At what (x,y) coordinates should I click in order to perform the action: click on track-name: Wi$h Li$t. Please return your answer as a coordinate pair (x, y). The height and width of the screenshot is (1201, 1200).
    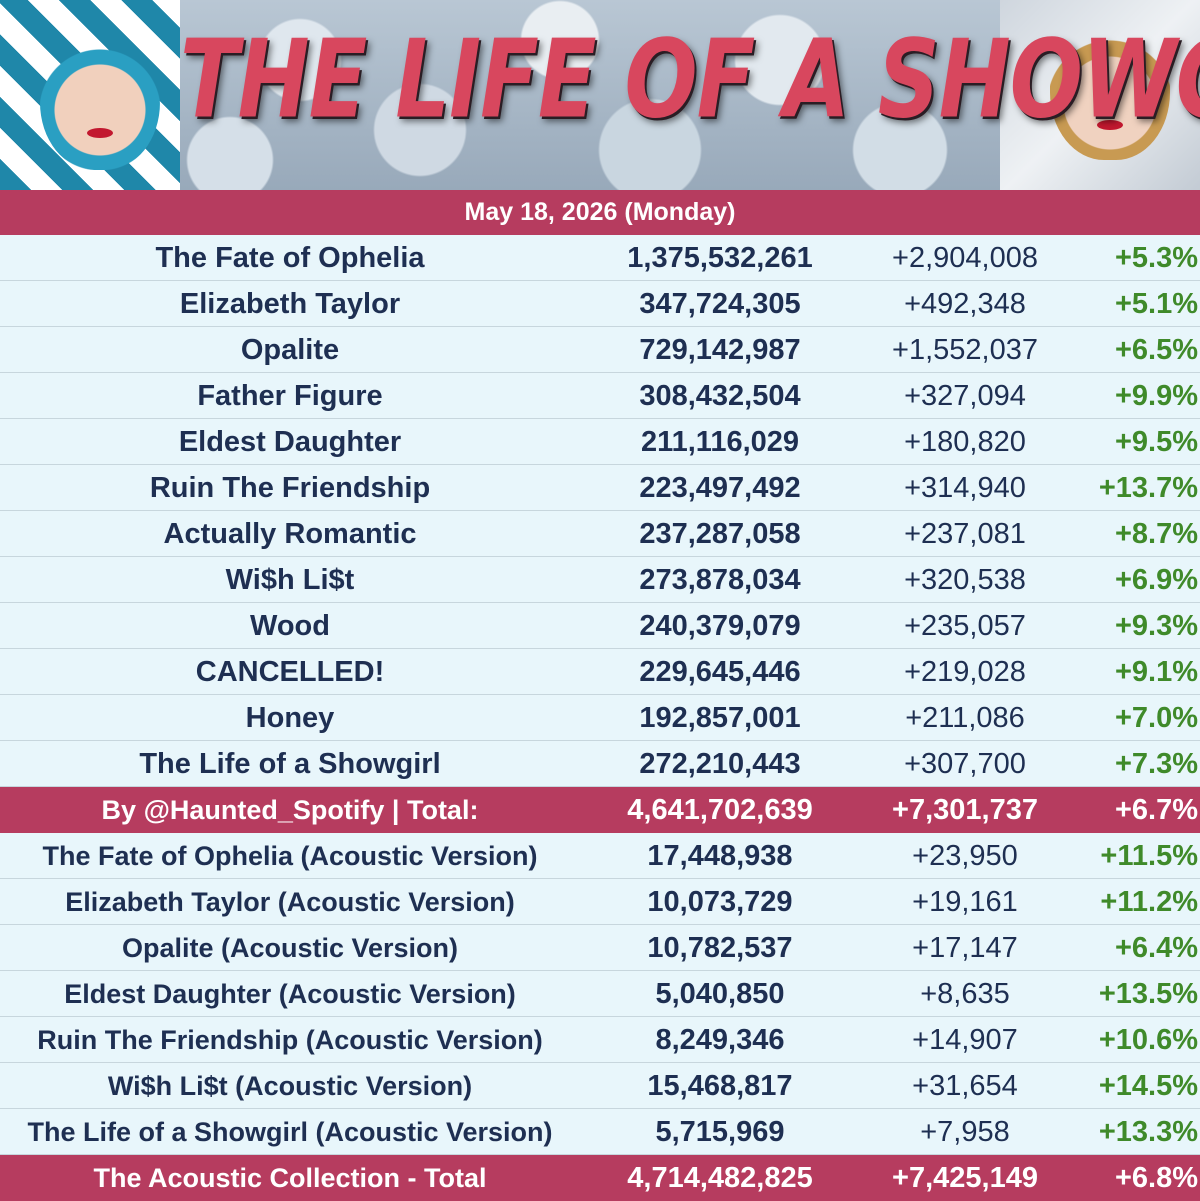
    Looking at the image, I should click on (290, 580).